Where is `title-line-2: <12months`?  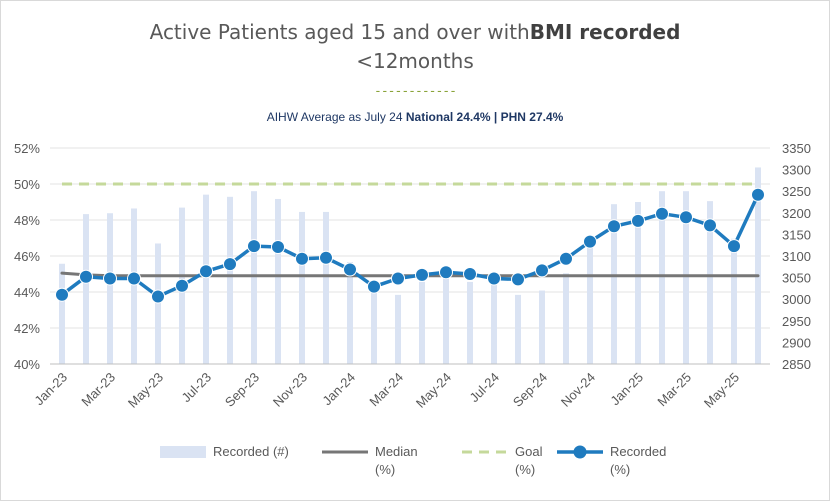 title-line-2: <12months is located at coordinates (415, 61).